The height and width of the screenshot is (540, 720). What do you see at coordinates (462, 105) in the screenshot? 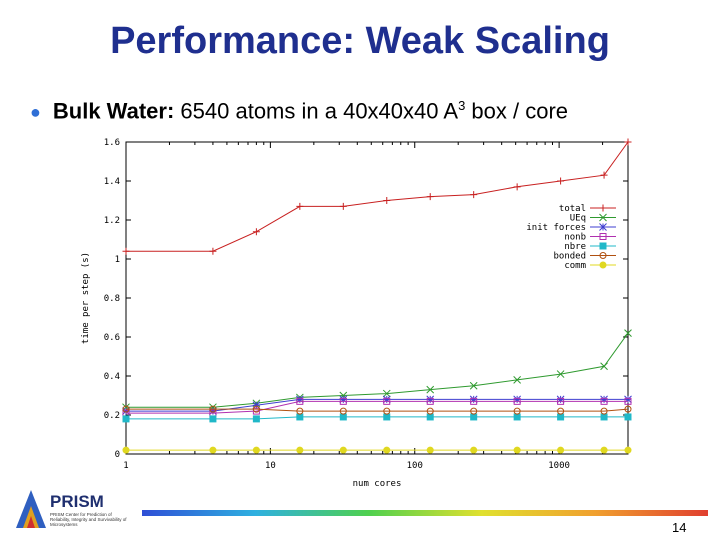
I see `bullet-superscript: 3` at bounding box center [462, 105].